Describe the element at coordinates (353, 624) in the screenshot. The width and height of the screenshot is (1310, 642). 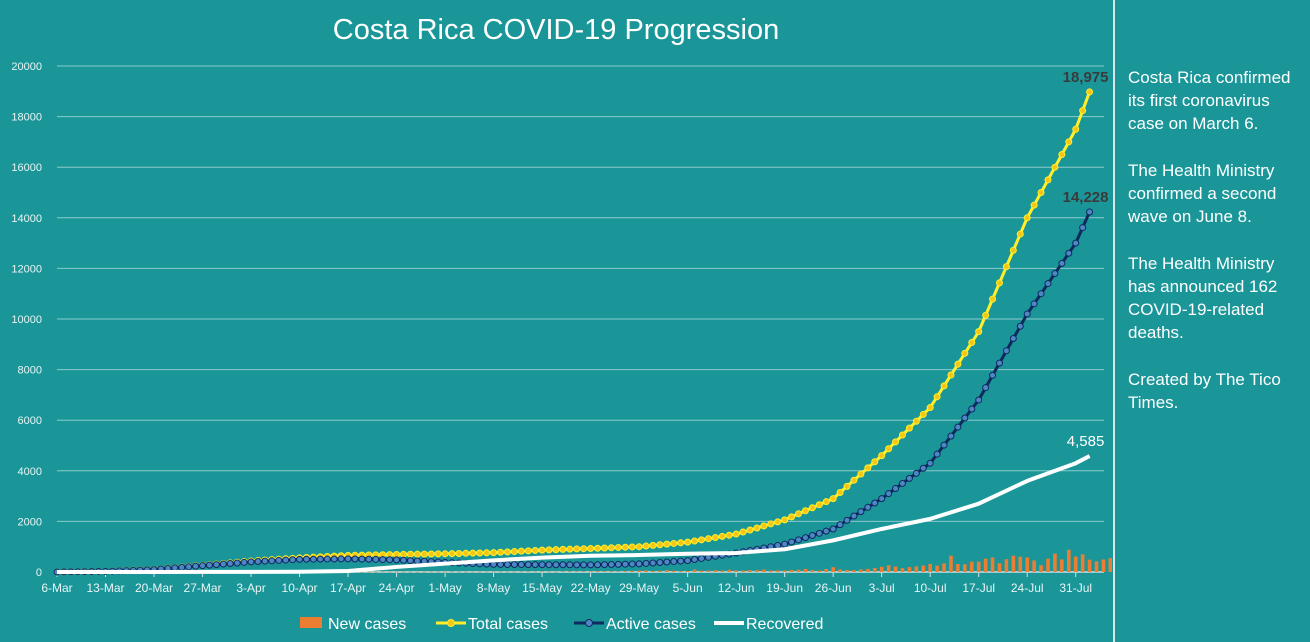
I see `legend-item-new-cases: New cases` at that location.